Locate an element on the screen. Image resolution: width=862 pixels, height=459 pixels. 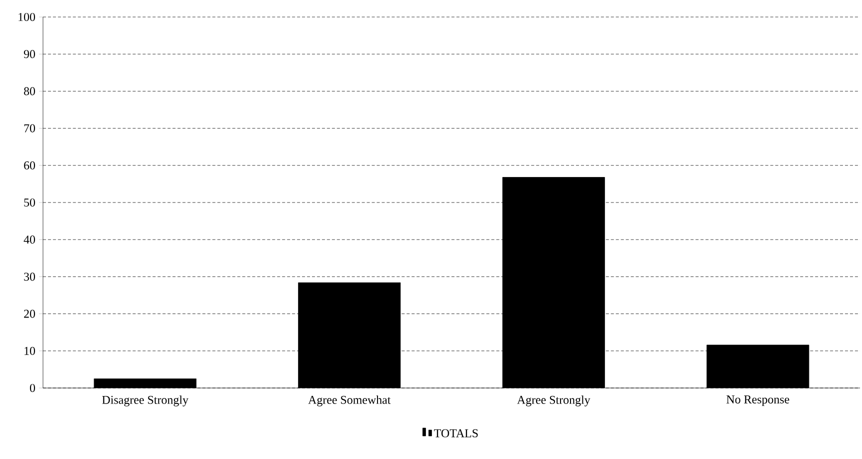
y-tick-label: 50 is located at coordinates (30, 202).